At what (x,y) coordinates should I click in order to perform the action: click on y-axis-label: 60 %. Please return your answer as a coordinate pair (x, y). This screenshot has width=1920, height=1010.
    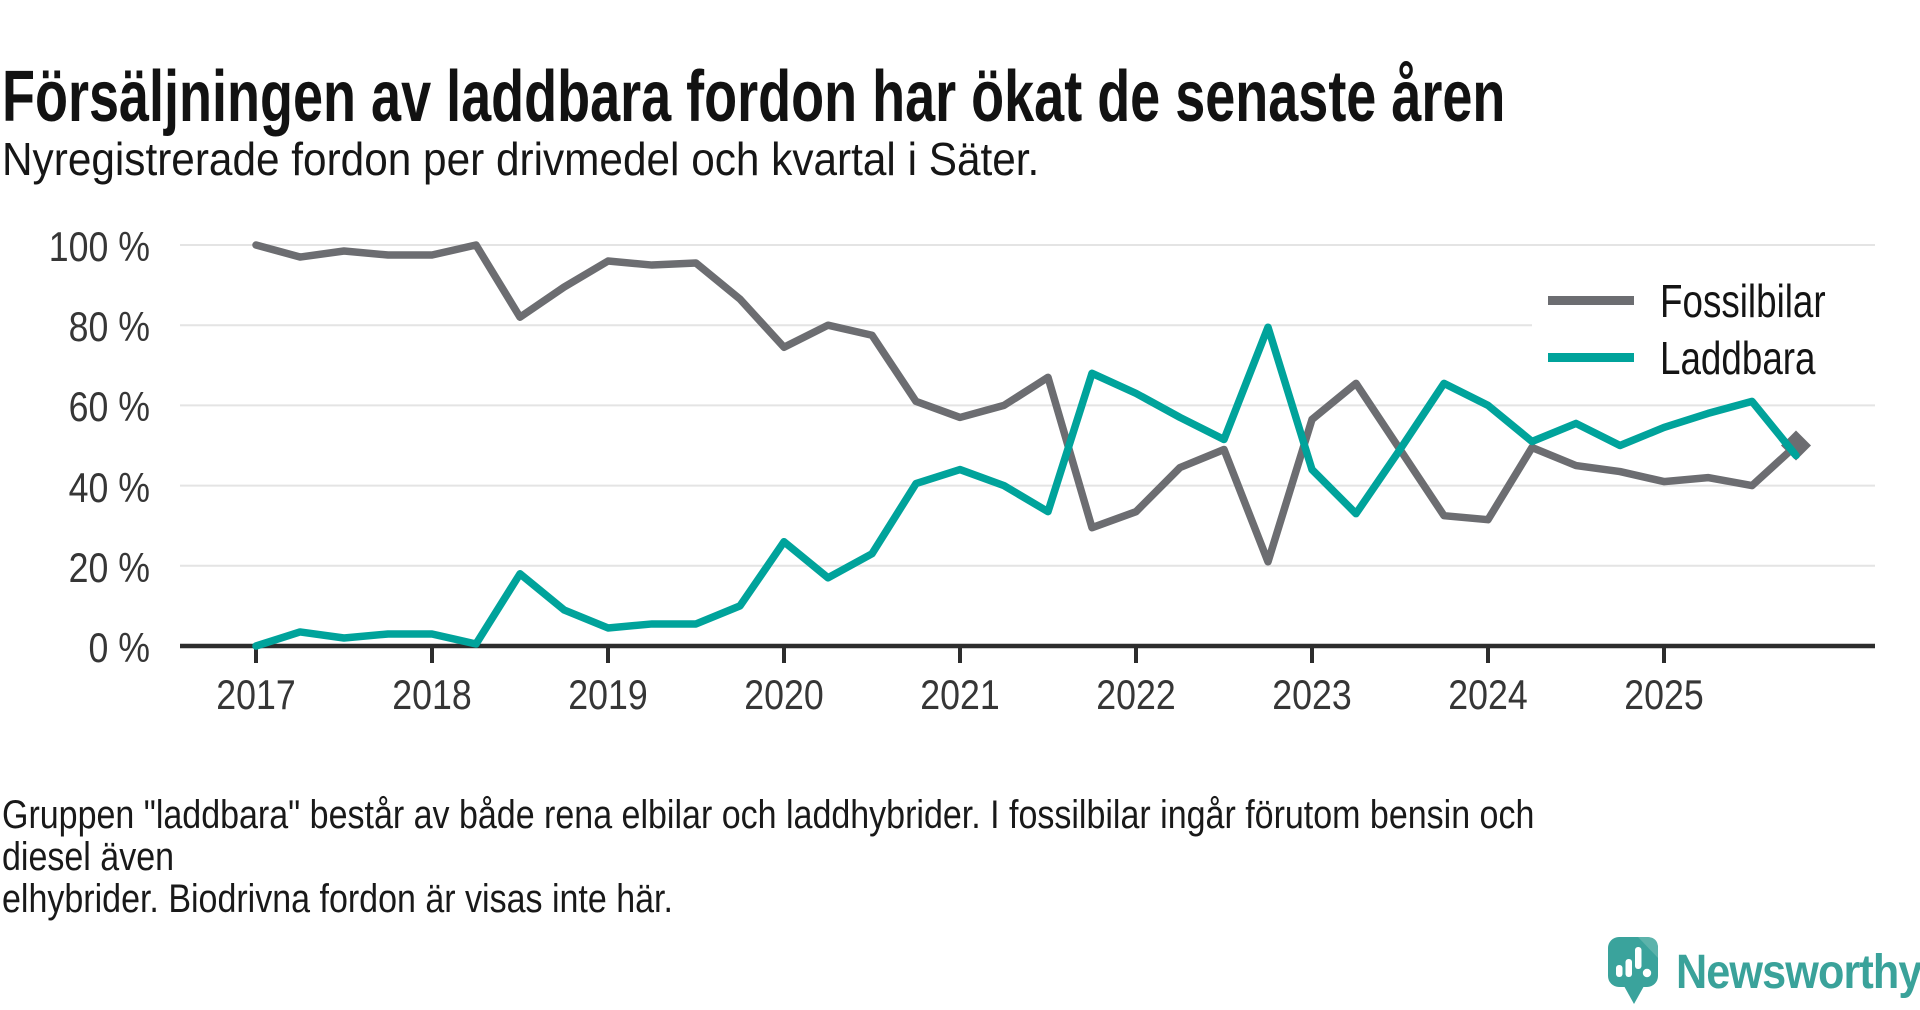
    Looking at the image, I should click on (109, 407).